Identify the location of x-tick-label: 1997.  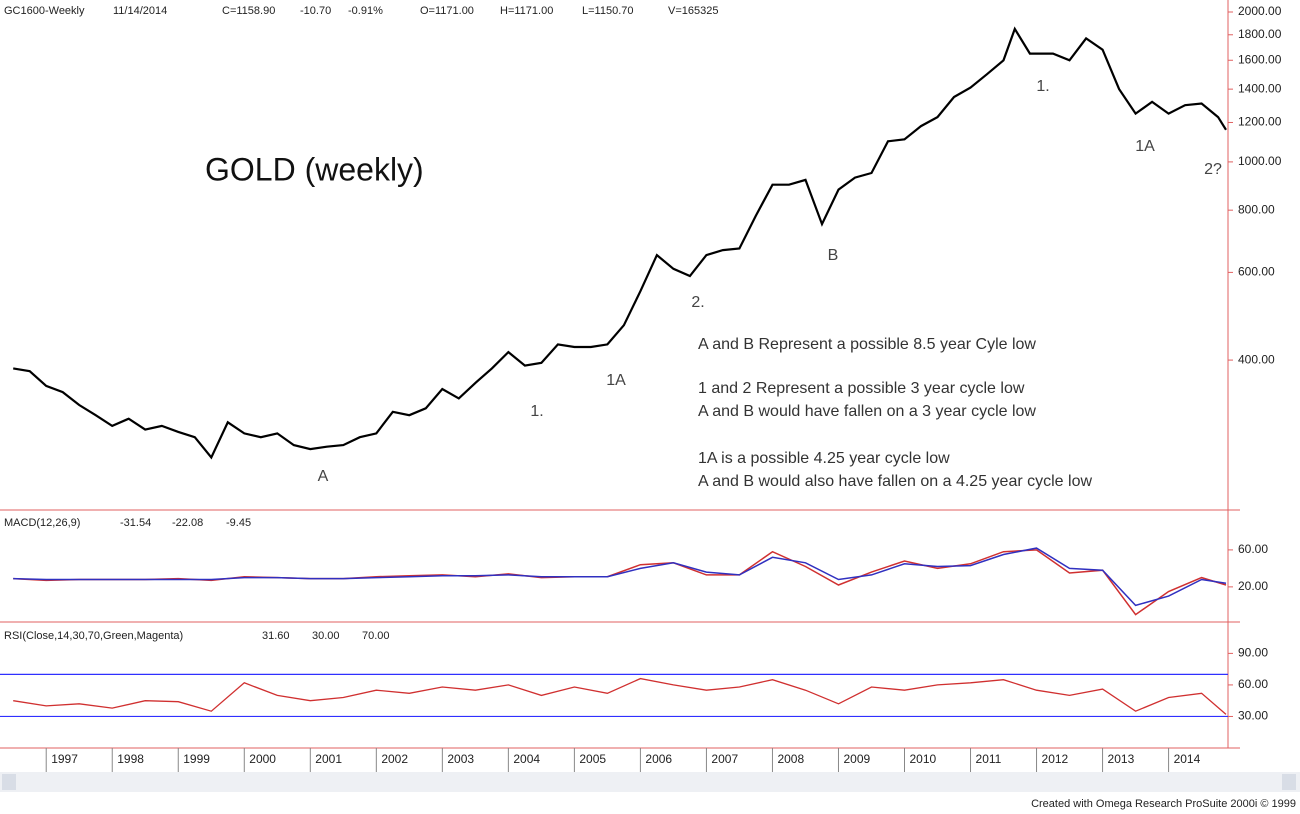
(64, 759).